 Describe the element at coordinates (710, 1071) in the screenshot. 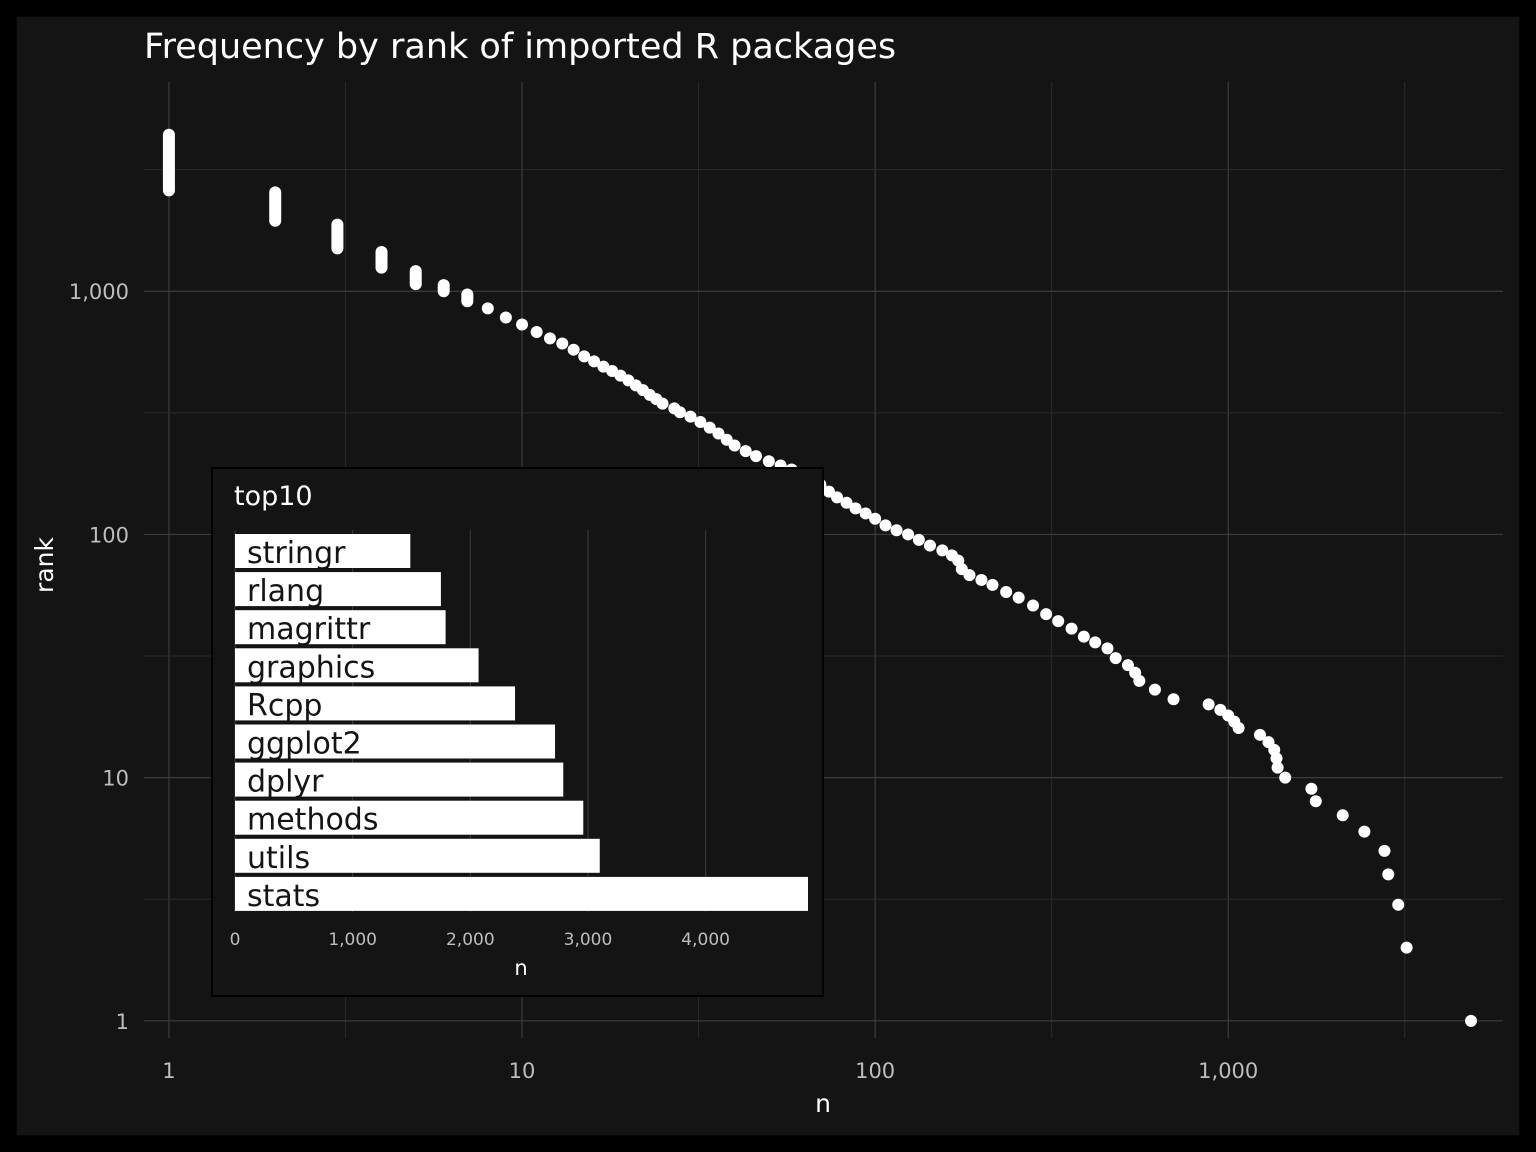

I see `x-axis-ticks: 1 10 100 1,000` at that location.